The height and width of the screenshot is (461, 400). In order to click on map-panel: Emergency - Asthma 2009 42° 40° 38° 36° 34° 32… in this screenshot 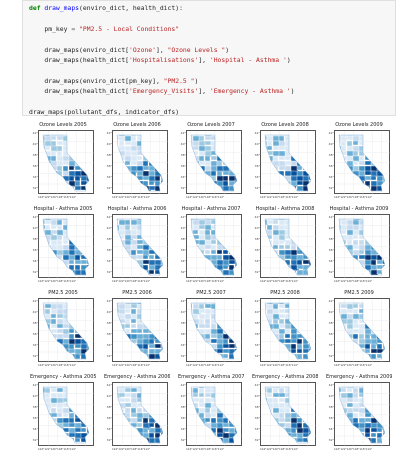, I will do `click(359, 415)`.